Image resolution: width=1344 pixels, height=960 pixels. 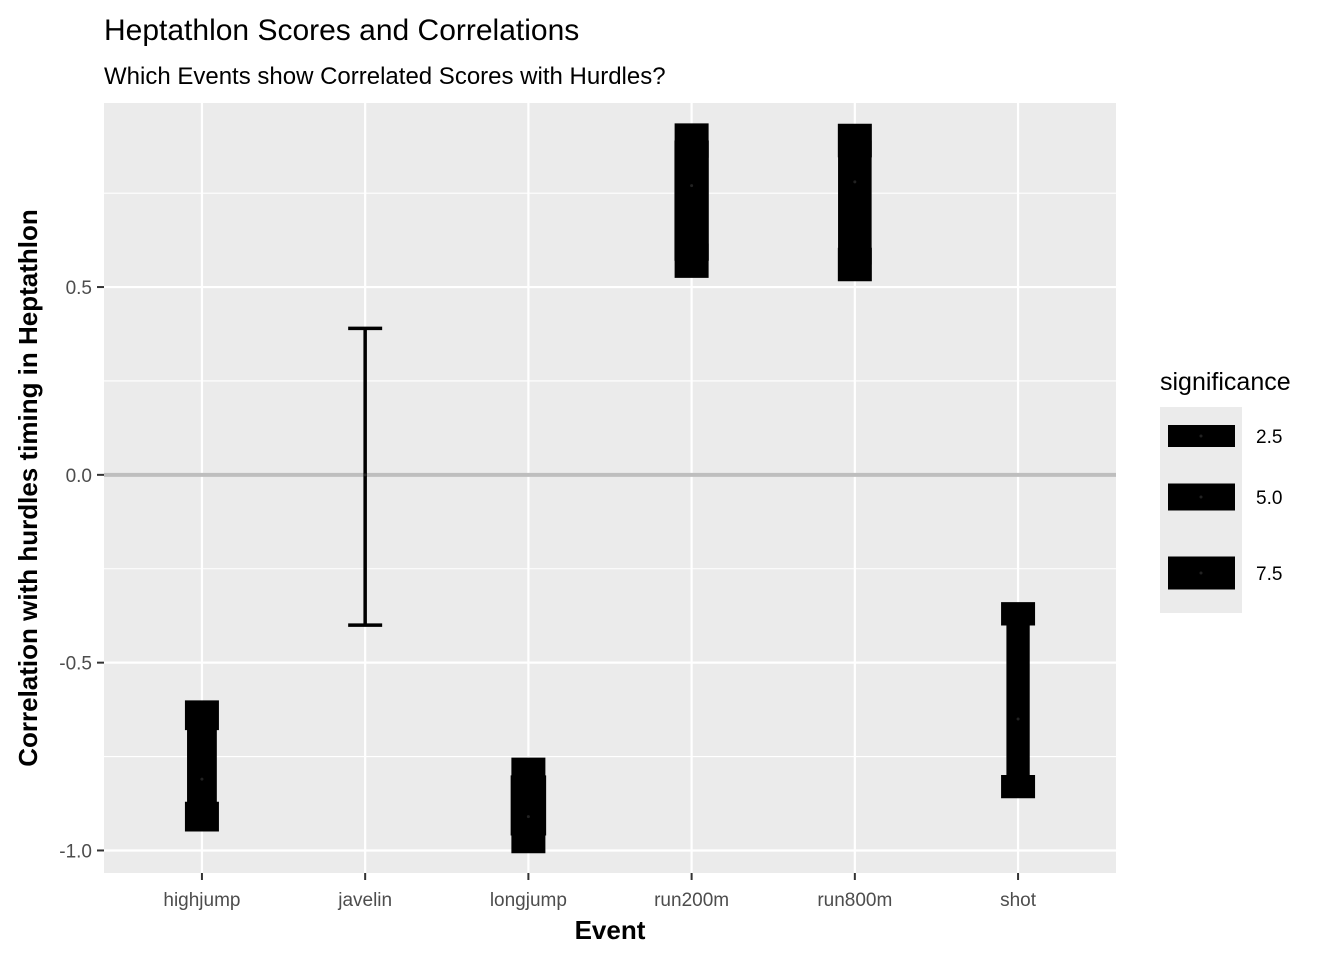 What do you see at coordinates (79, 476) in the screenshot?
I see `y-tick-label: 0.0` at bounding box center [79, 476].